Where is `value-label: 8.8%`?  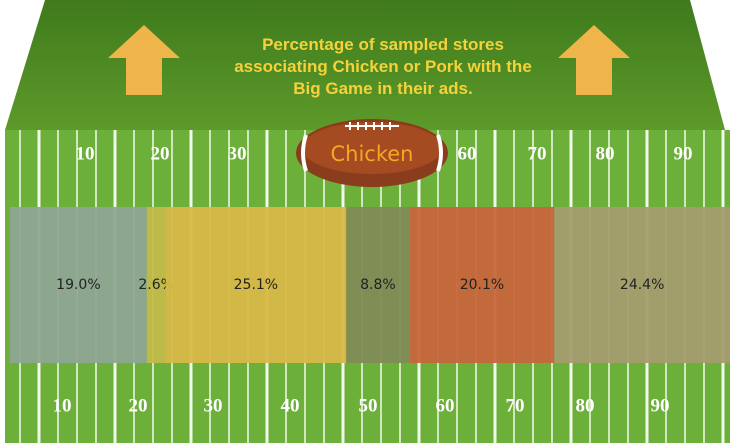
value-label: 8.8% is located at coordinates (378, 285).